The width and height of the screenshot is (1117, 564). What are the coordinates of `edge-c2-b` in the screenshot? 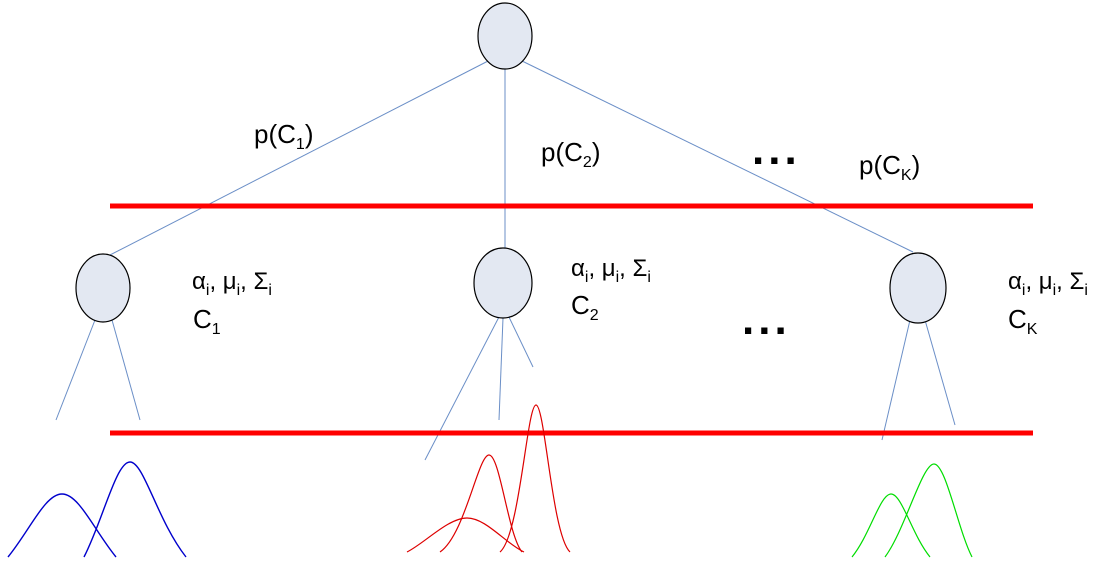 It's located at (501, 369).